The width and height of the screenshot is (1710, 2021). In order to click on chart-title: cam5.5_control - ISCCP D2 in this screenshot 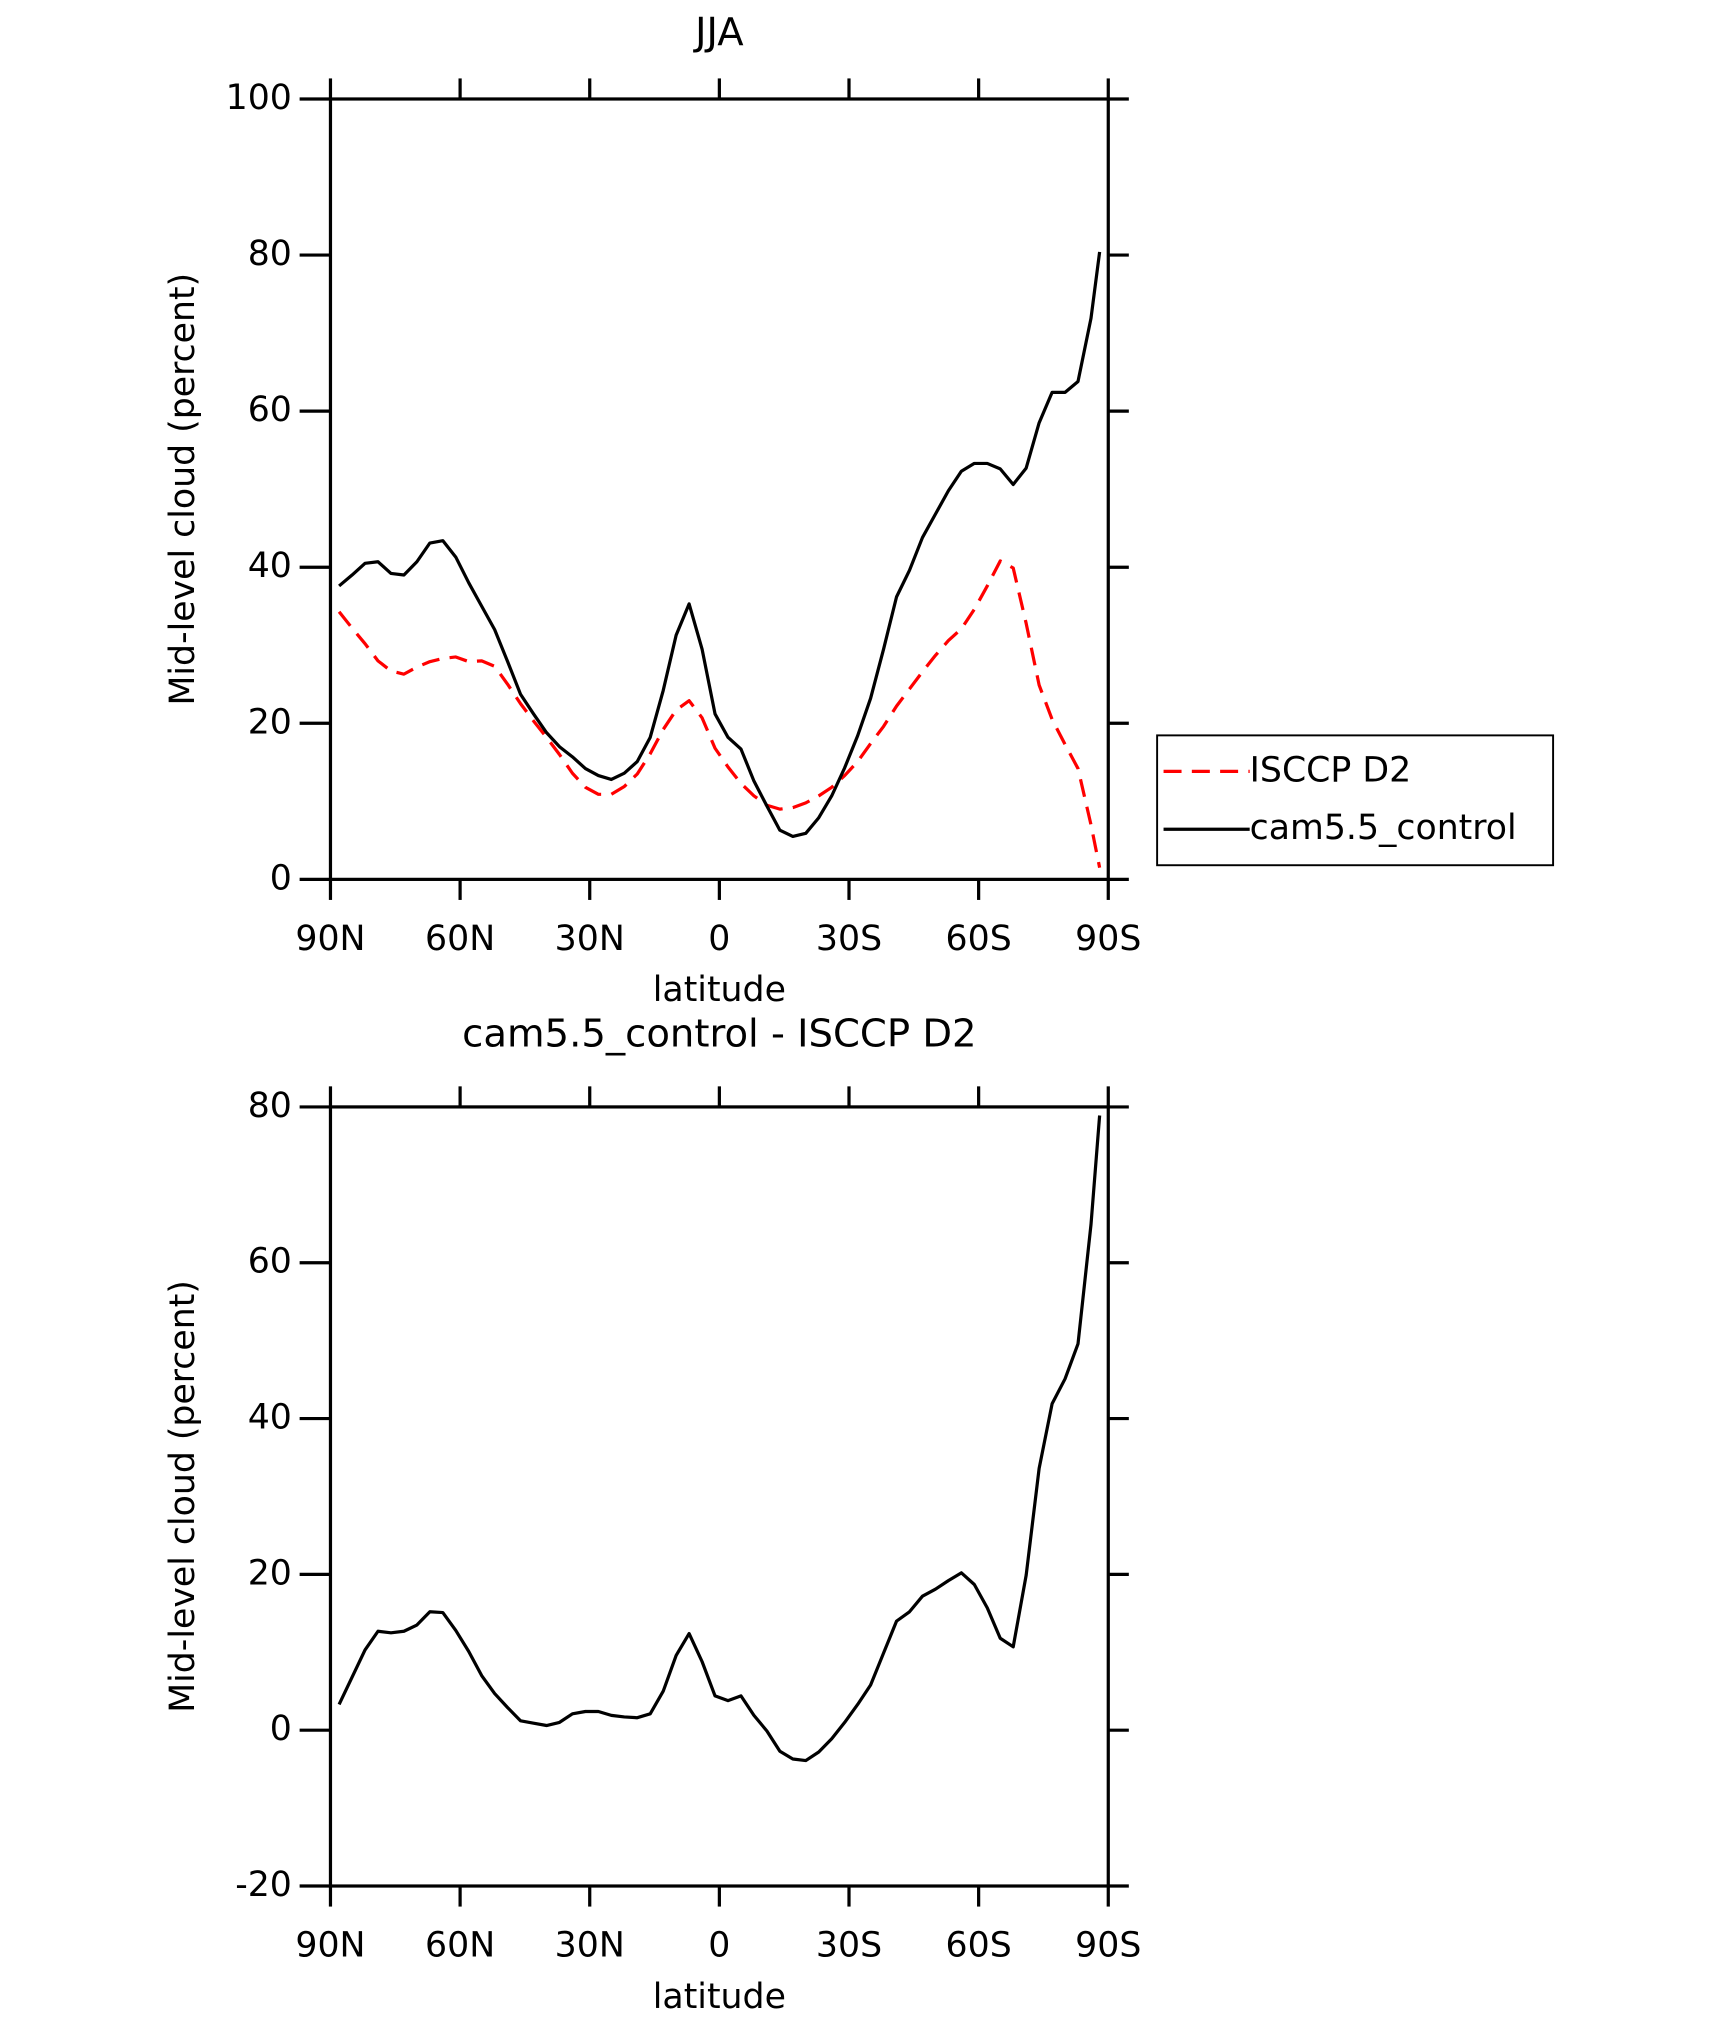, I will do `click(719, 1034)`.